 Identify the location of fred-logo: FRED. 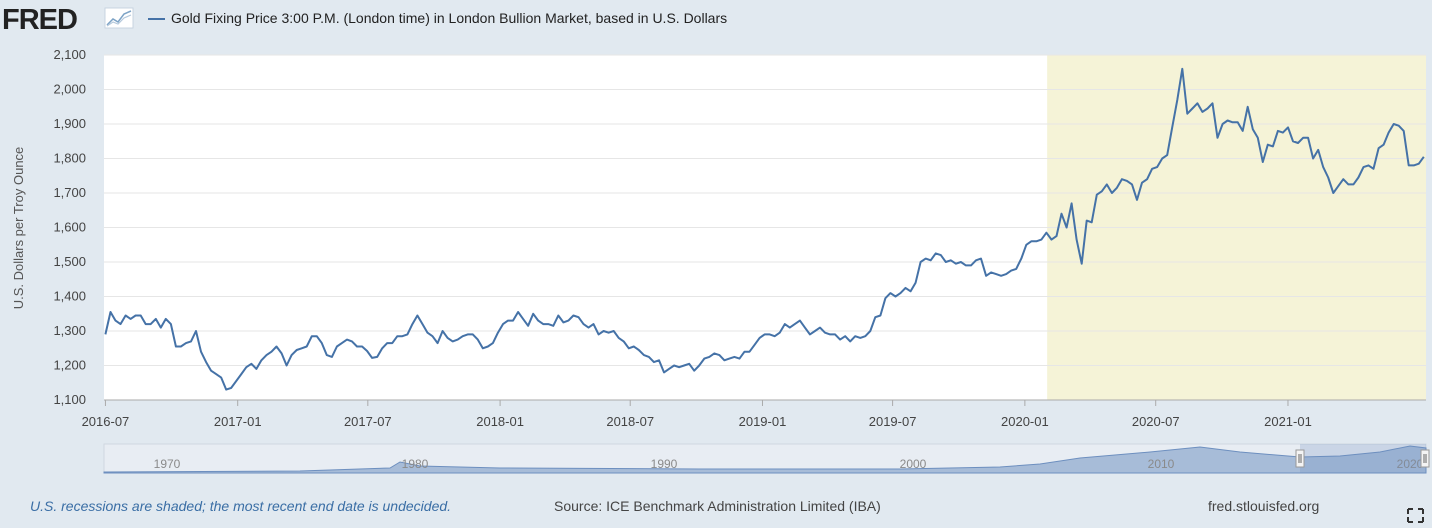
(68, 20).